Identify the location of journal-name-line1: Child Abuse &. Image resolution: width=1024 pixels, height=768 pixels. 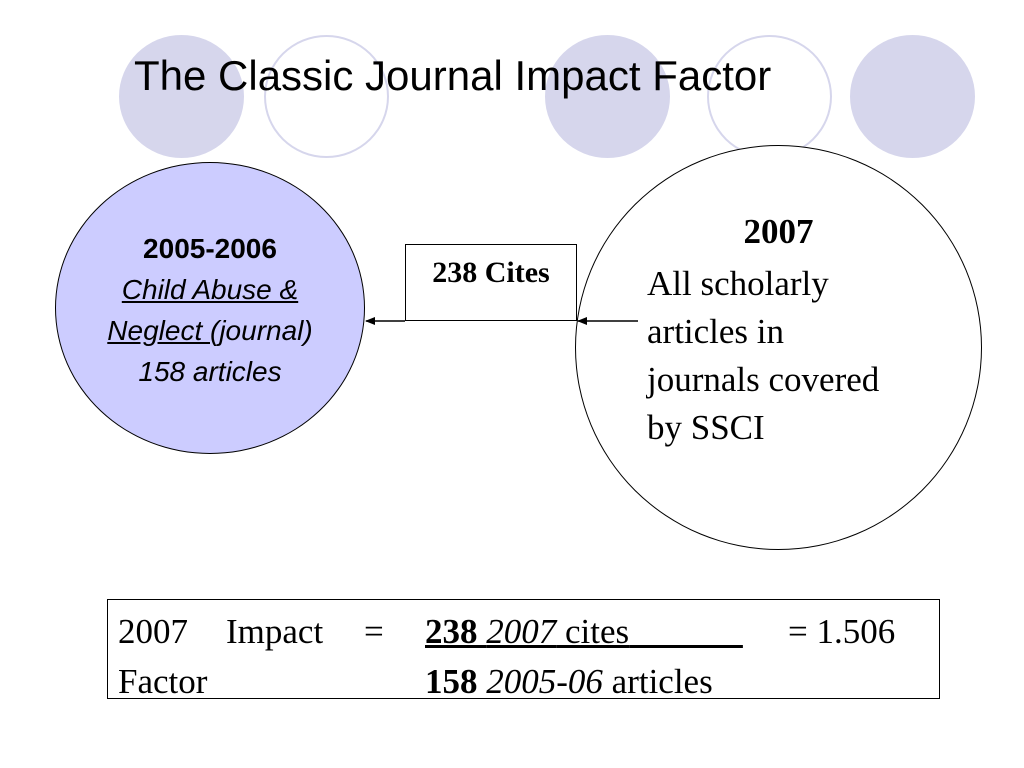
(210, 289).